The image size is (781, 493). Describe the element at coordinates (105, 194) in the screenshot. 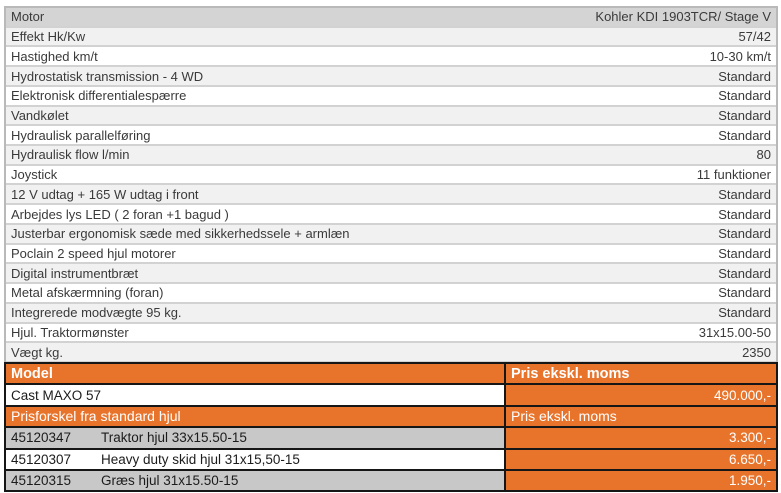

I see `spec-label: 12 V udtag + 165 W udtag i front` at that location.